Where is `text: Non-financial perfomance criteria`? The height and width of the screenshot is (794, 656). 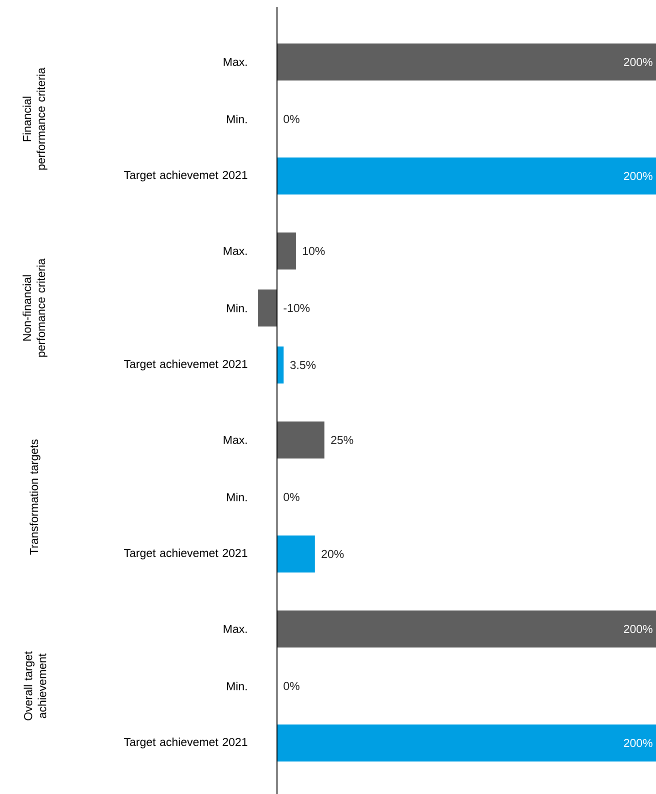 text: Non-financial perfomance criteria is located at coordinates (35, 307).